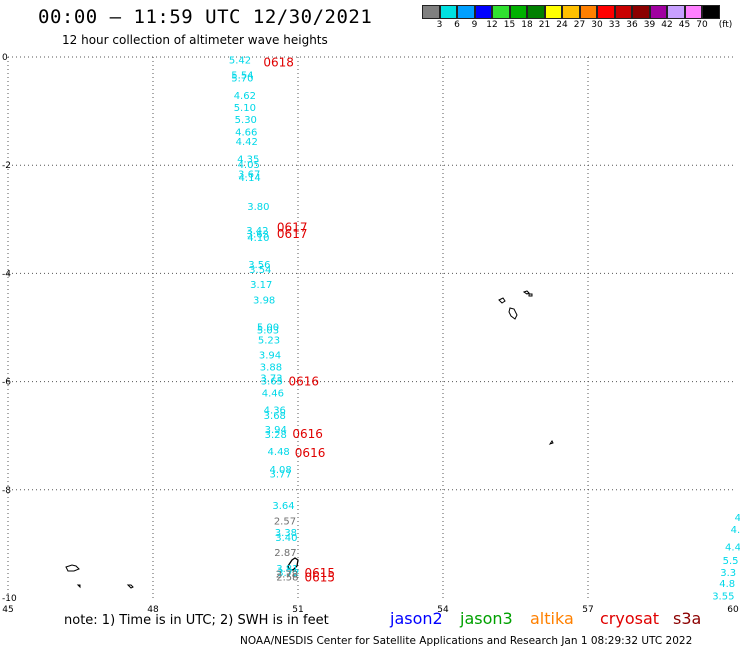  I want to click on swh-value-label-east: 4, so click(737, 518).